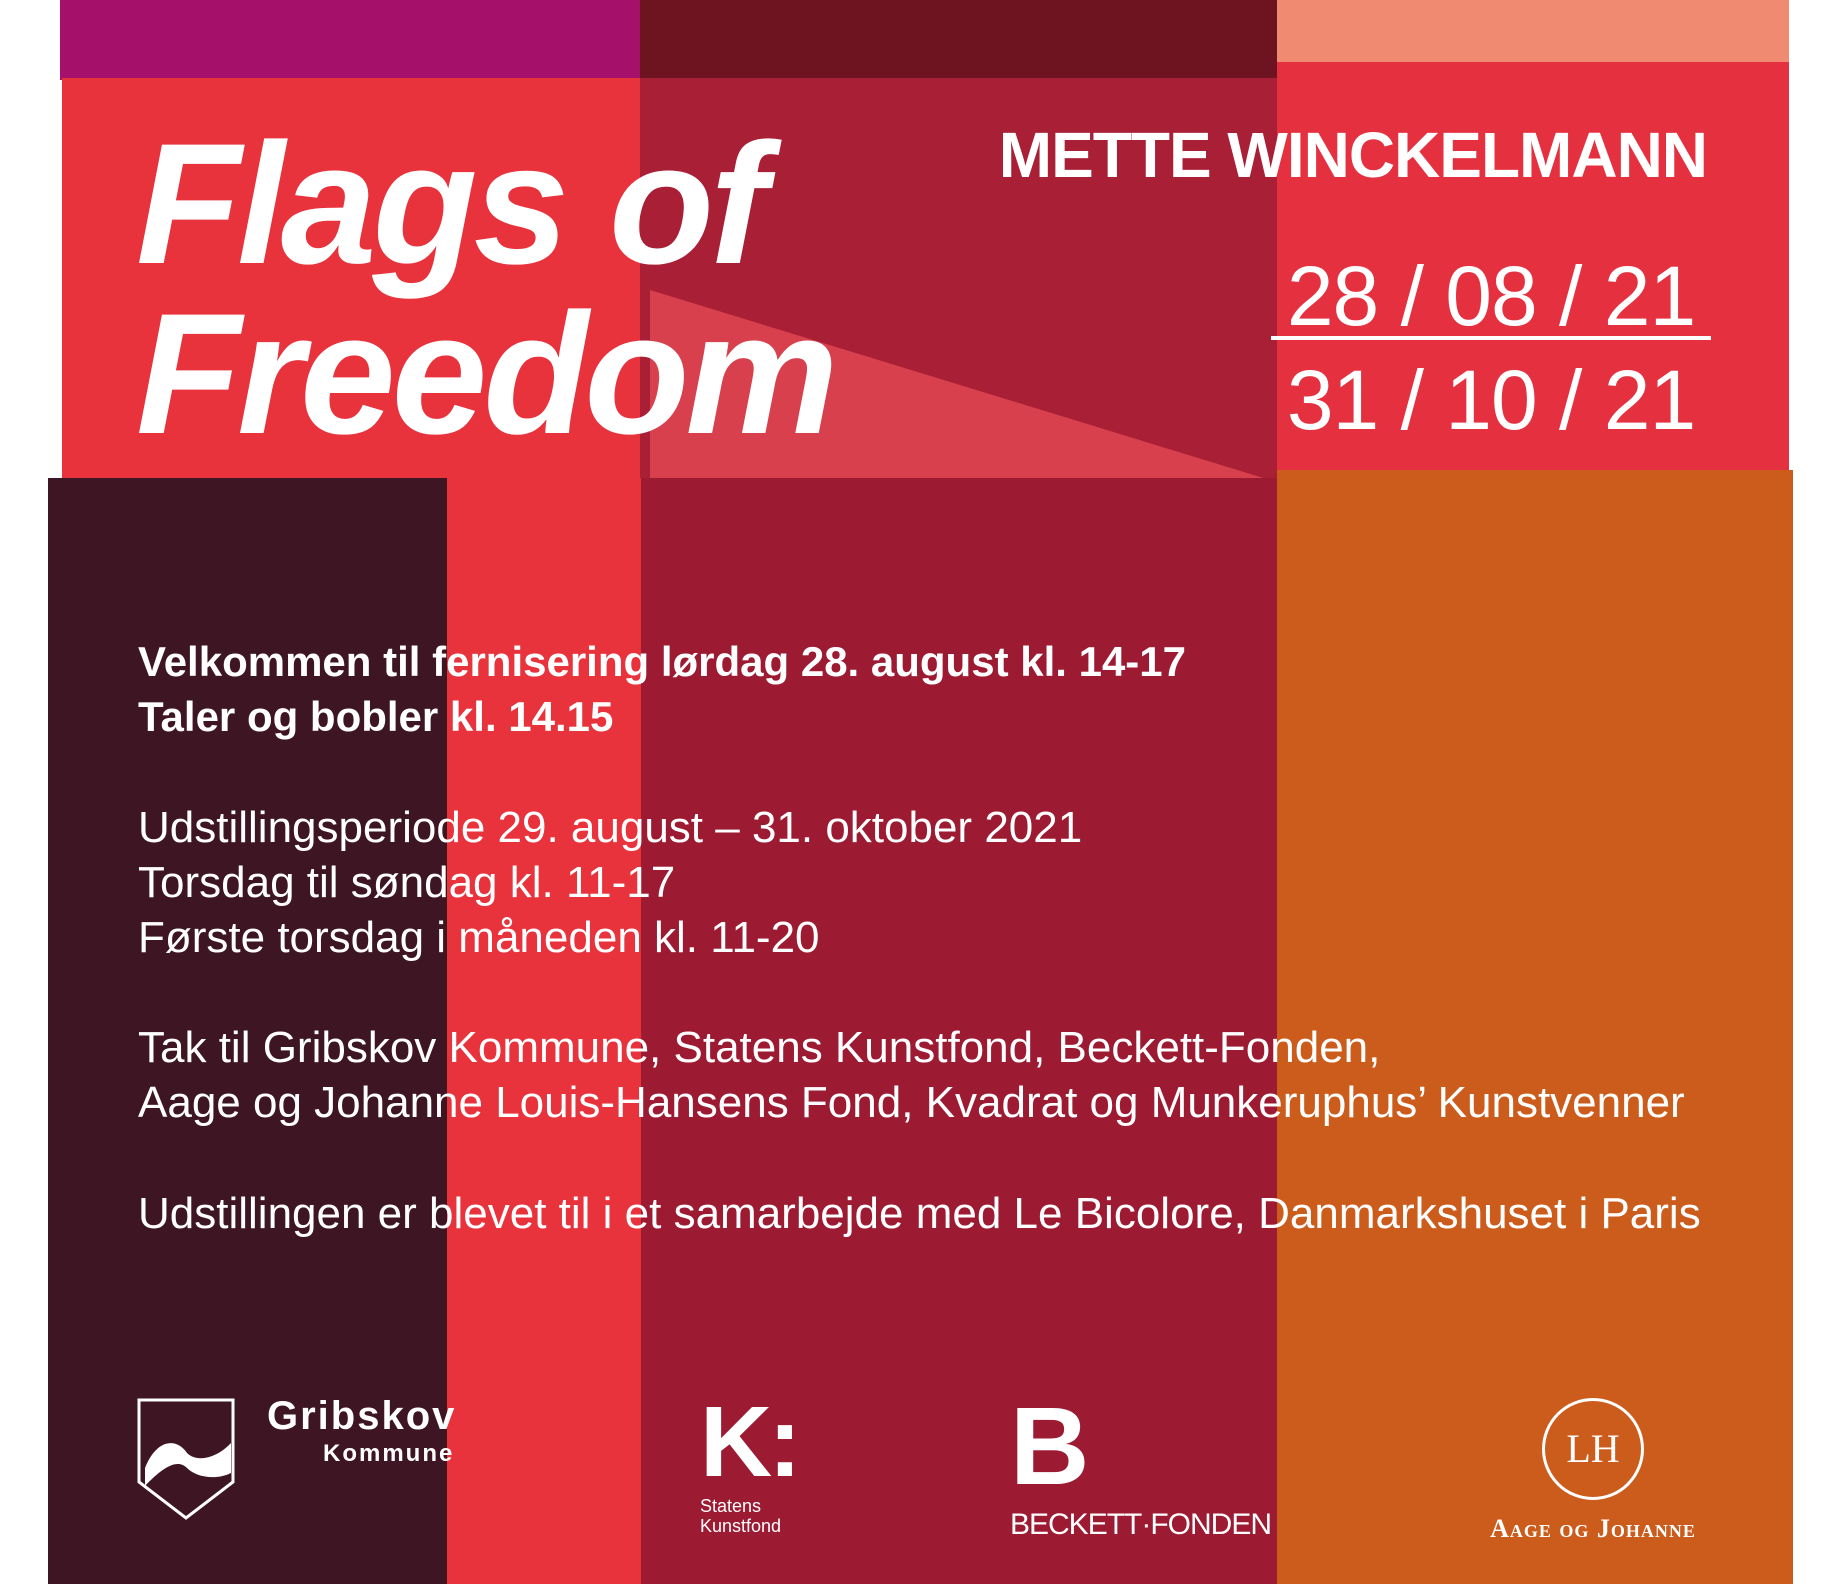  I want to click on title-line-1: Flags of, so click(451, 204).